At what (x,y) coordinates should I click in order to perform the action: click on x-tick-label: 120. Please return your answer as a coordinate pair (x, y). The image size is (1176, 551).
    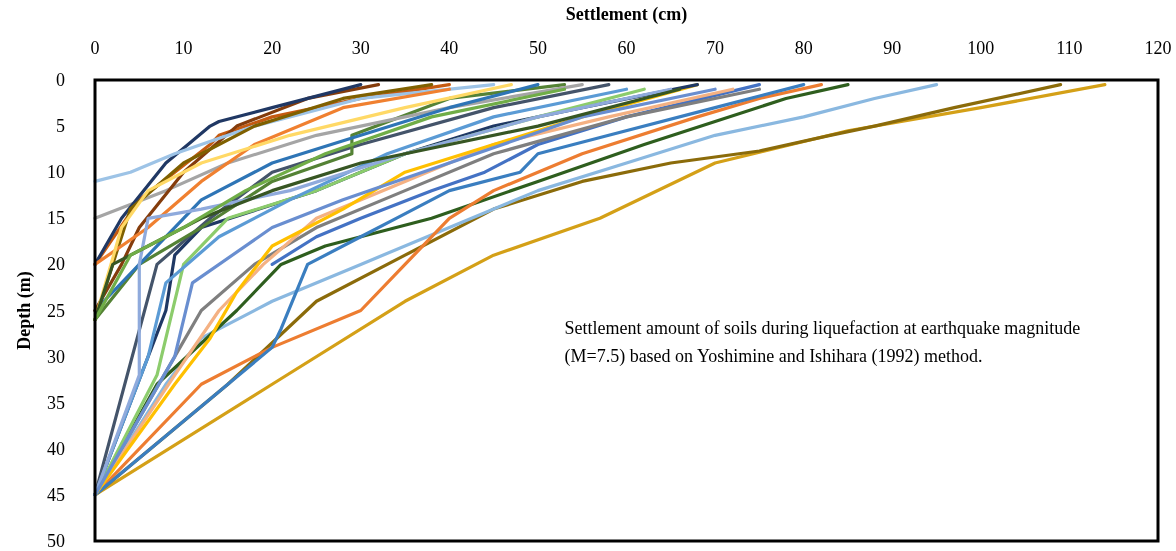
    Looking at the image, I should click on (1158, 48).